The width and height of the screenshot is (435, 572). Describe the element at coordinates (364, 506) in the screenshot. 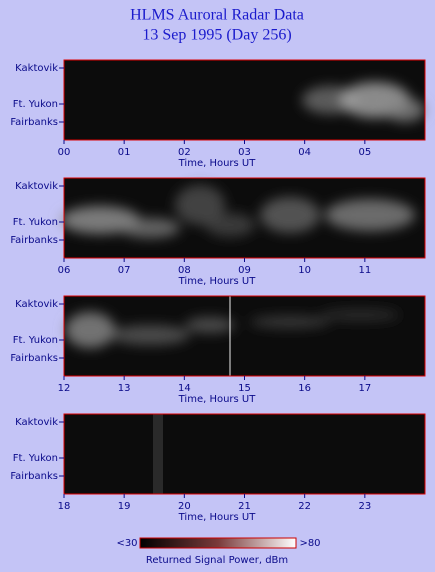

I see `x-tick-label: 23` at that location.